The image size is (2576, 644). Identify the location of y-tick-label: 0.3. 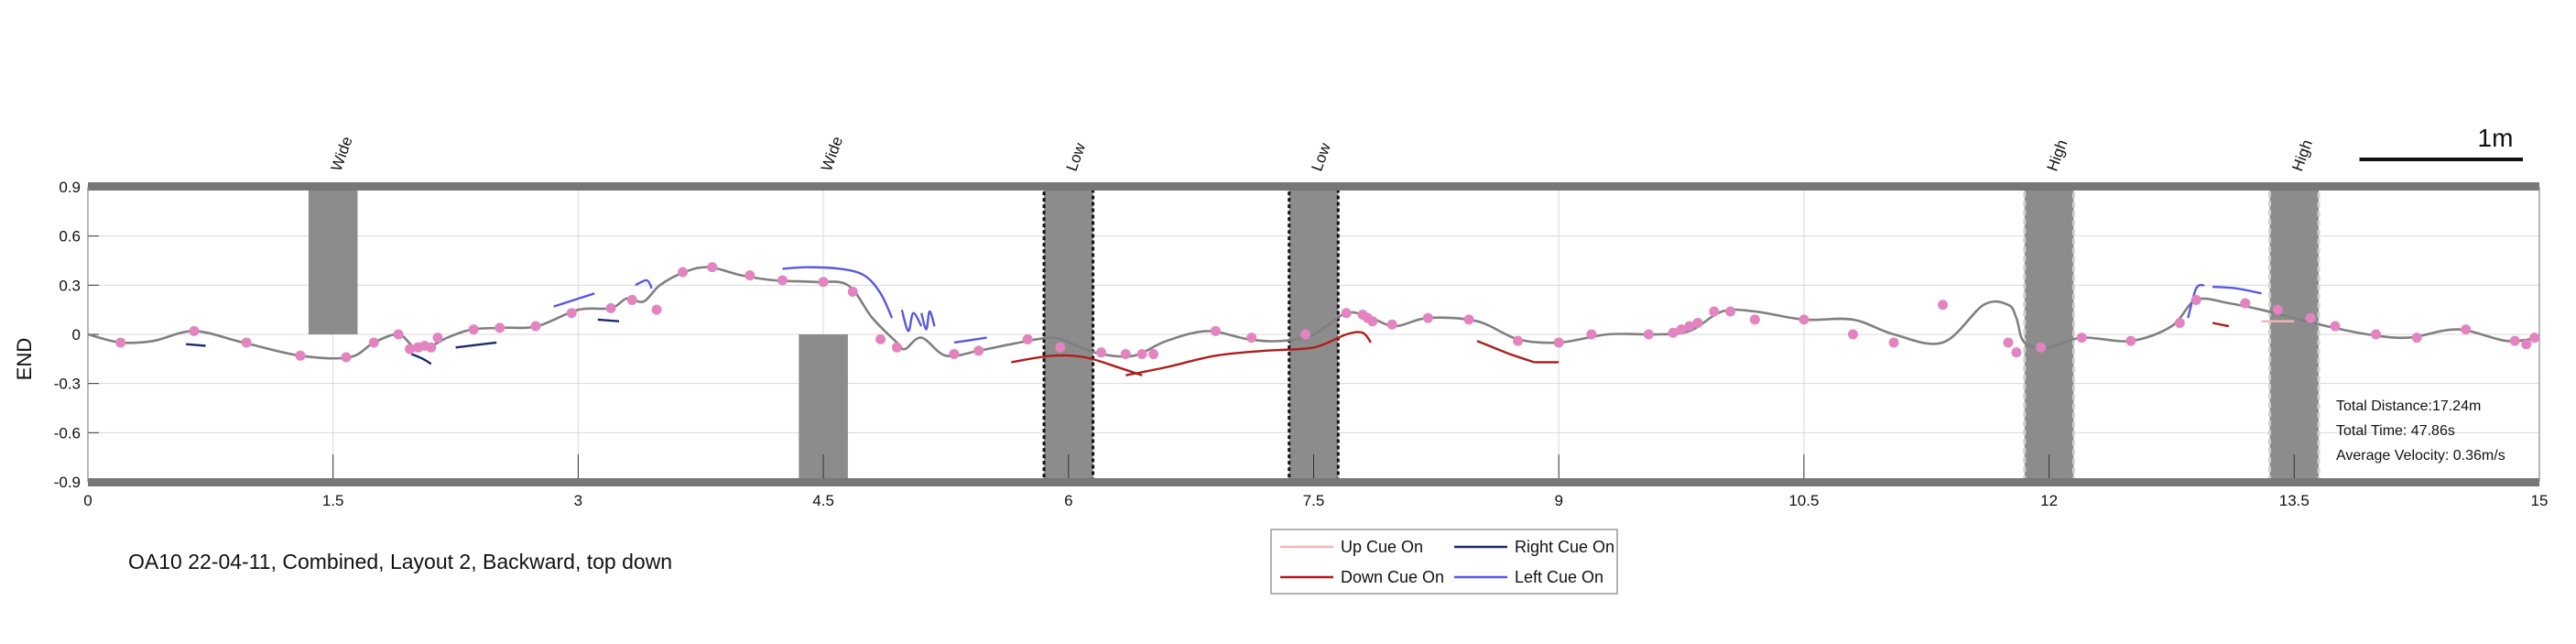
(70, 286).